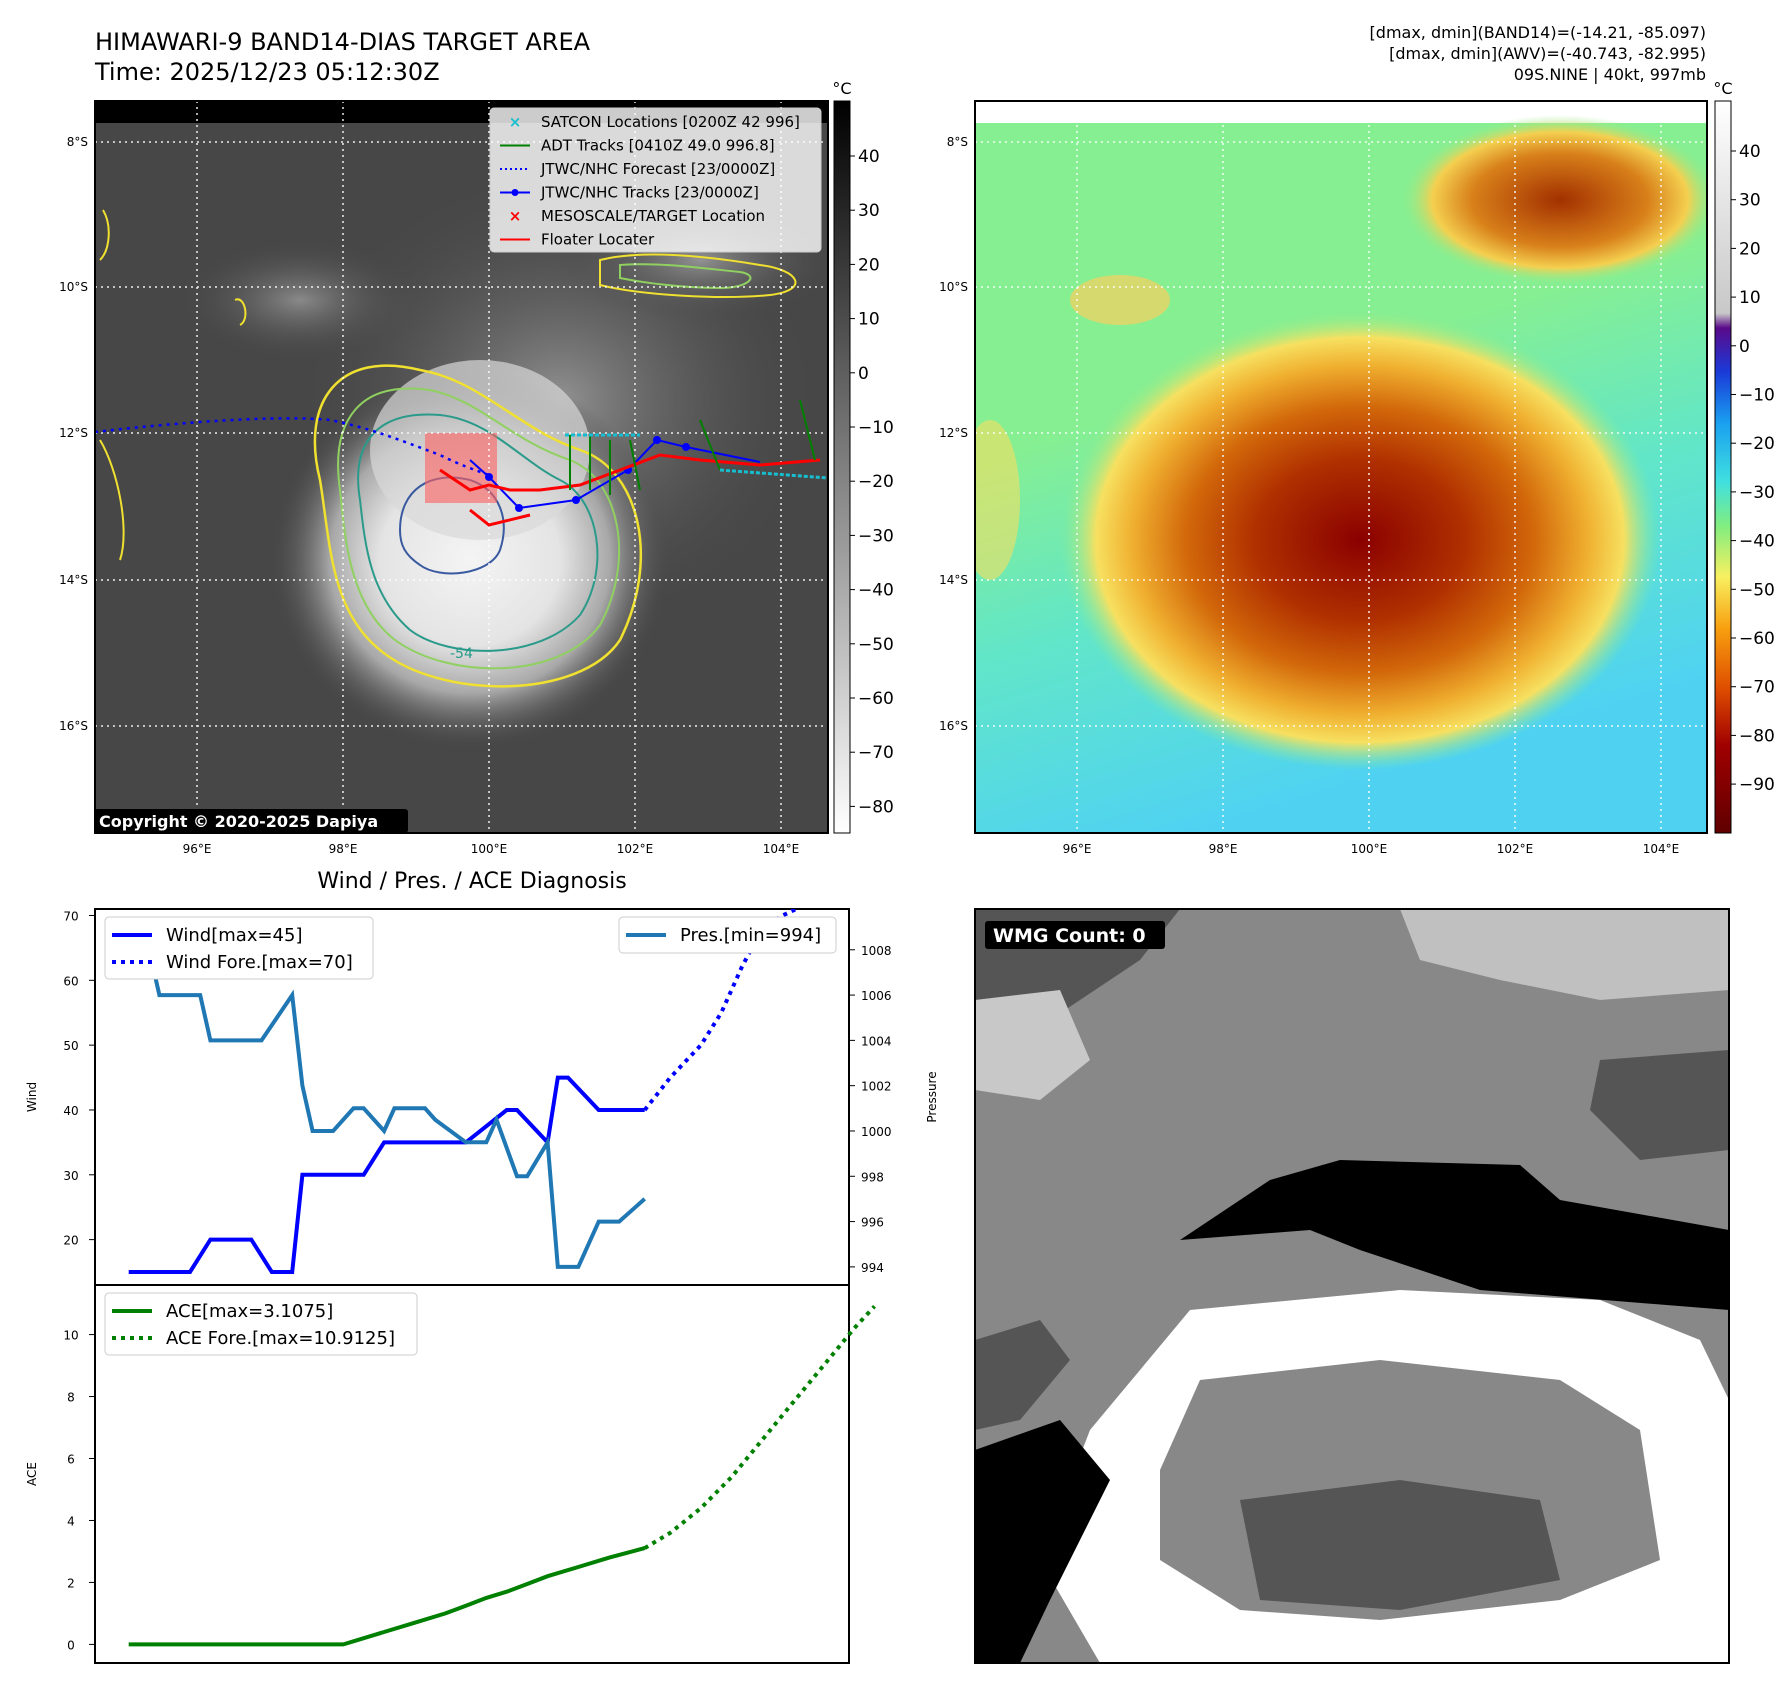  Describe the element at coordinates (32, 1097) in the screenshot. I see `wind-axis-label: Wind` at that location.